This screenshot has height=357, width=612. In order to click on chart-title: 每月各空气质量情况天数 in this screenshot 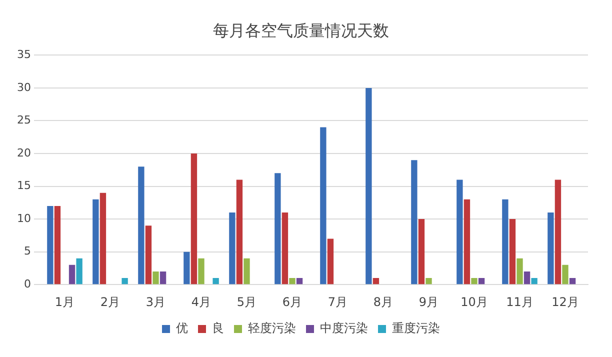, I will do `click(301, 30)`.